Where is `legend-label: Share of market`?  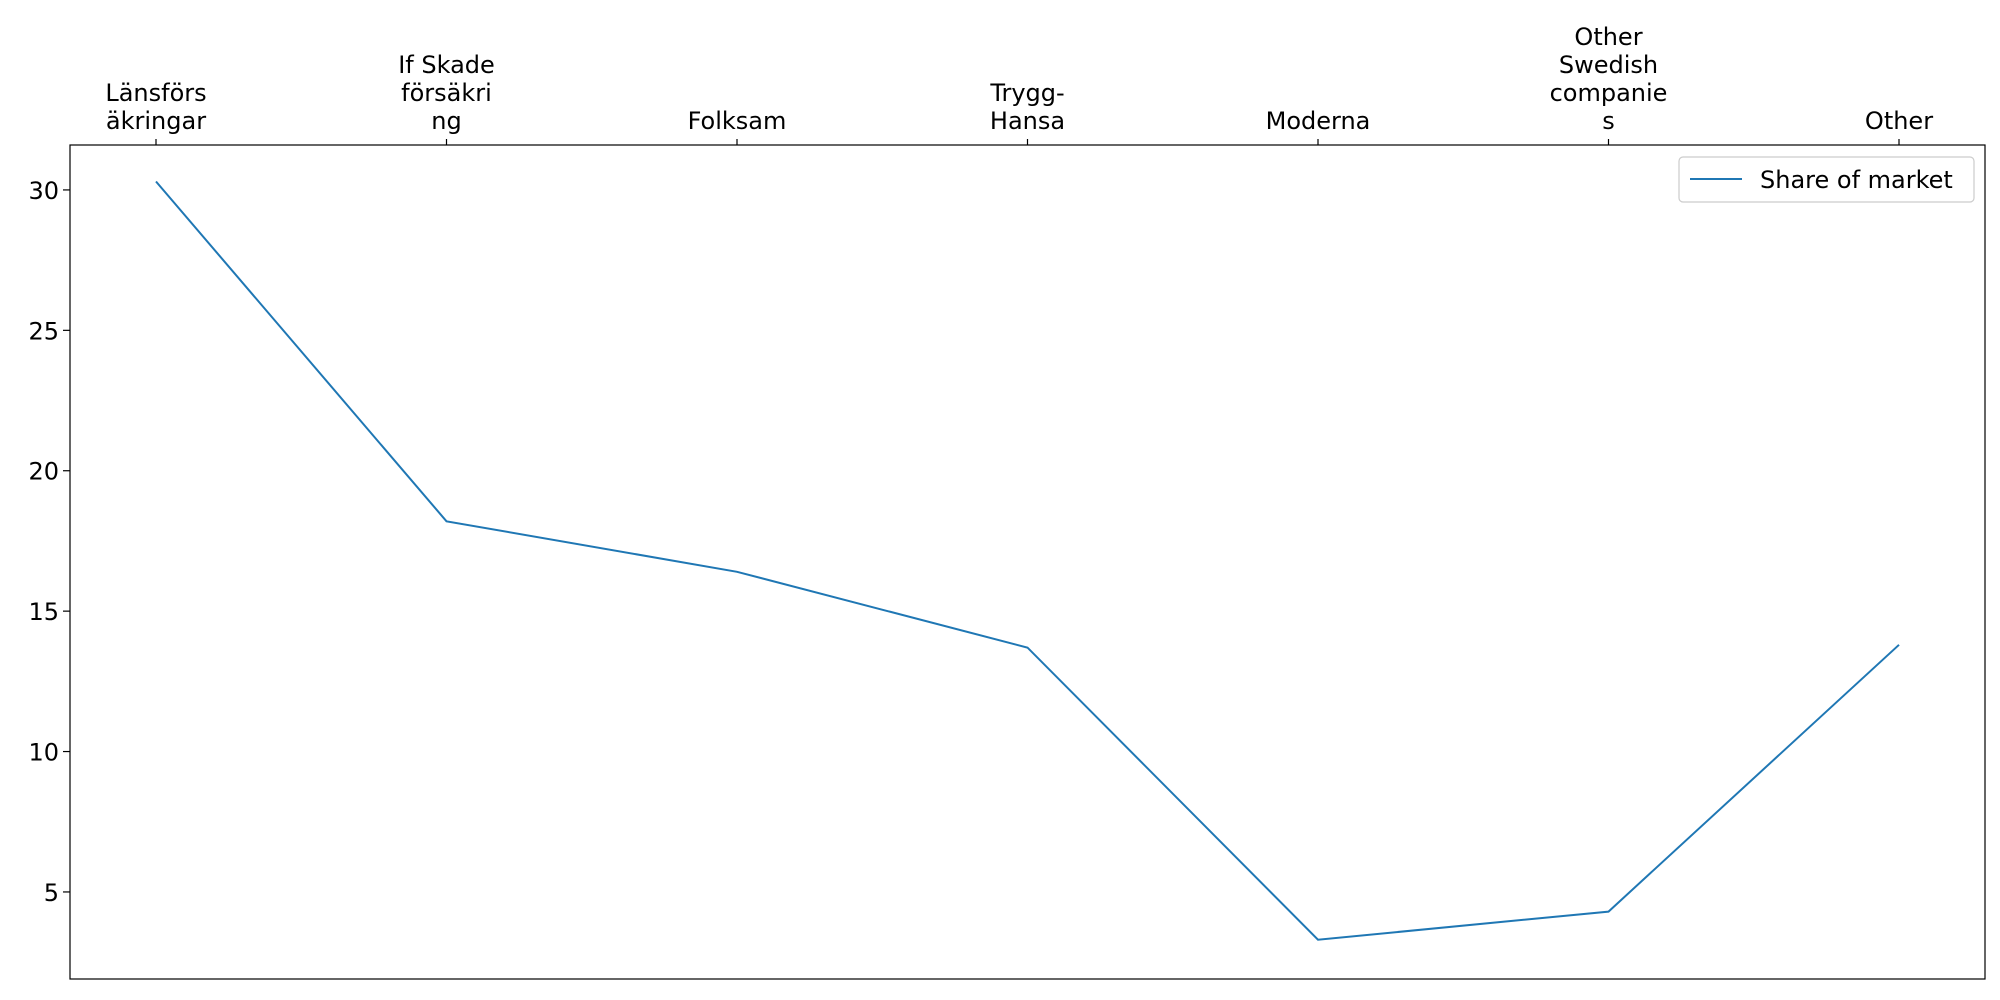
legend-label: Share of market is located at coordinates (1856, 180).